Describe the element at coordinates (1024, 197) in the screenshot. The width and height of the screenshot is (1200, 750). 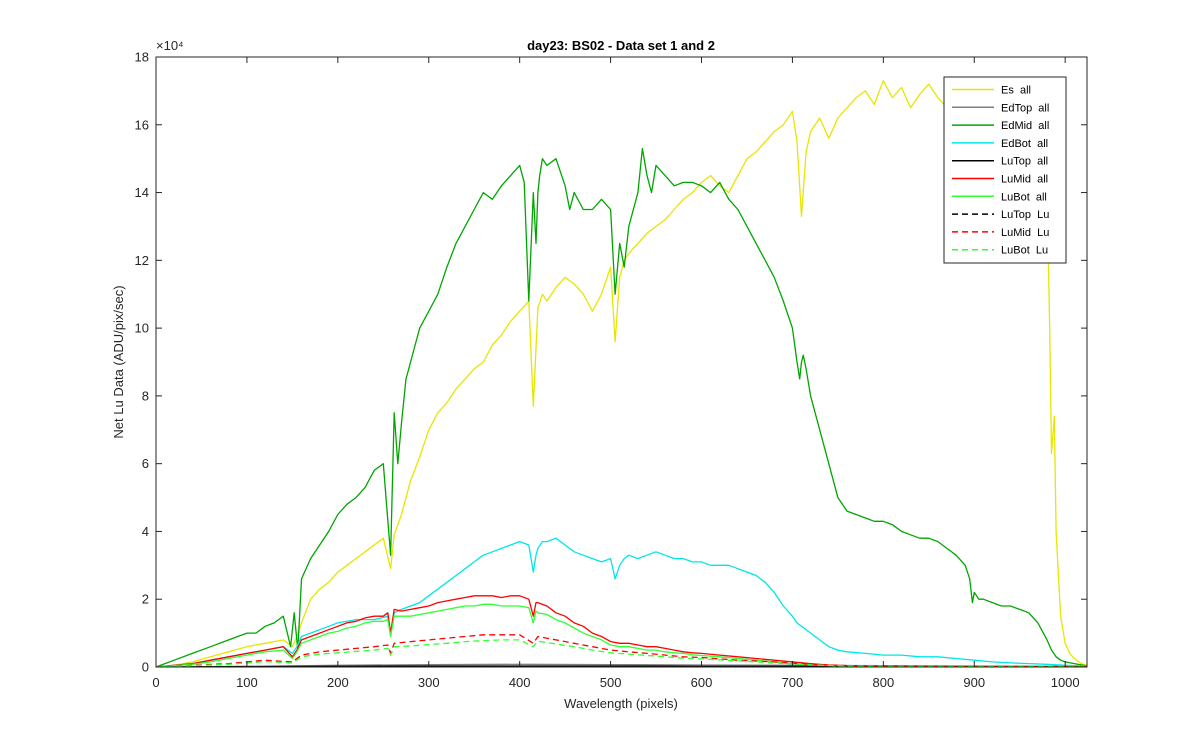
I see `legend-label: LuBot all` at that location.